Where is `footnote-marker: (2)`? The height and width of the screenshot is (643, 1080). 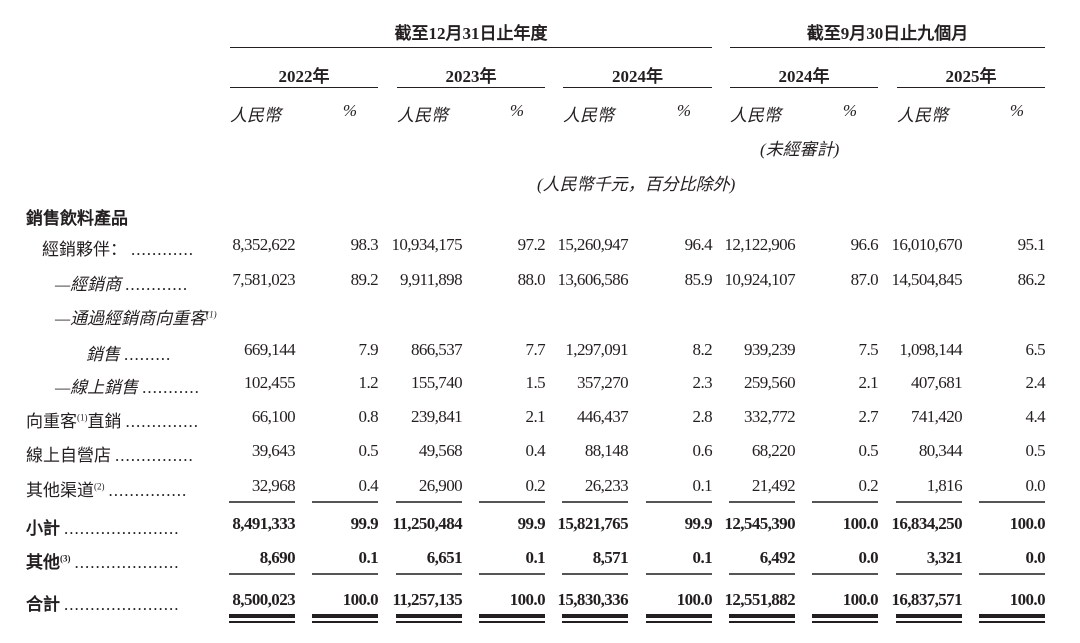
footnote-marker: (2) is located at coordinates (99, 486).